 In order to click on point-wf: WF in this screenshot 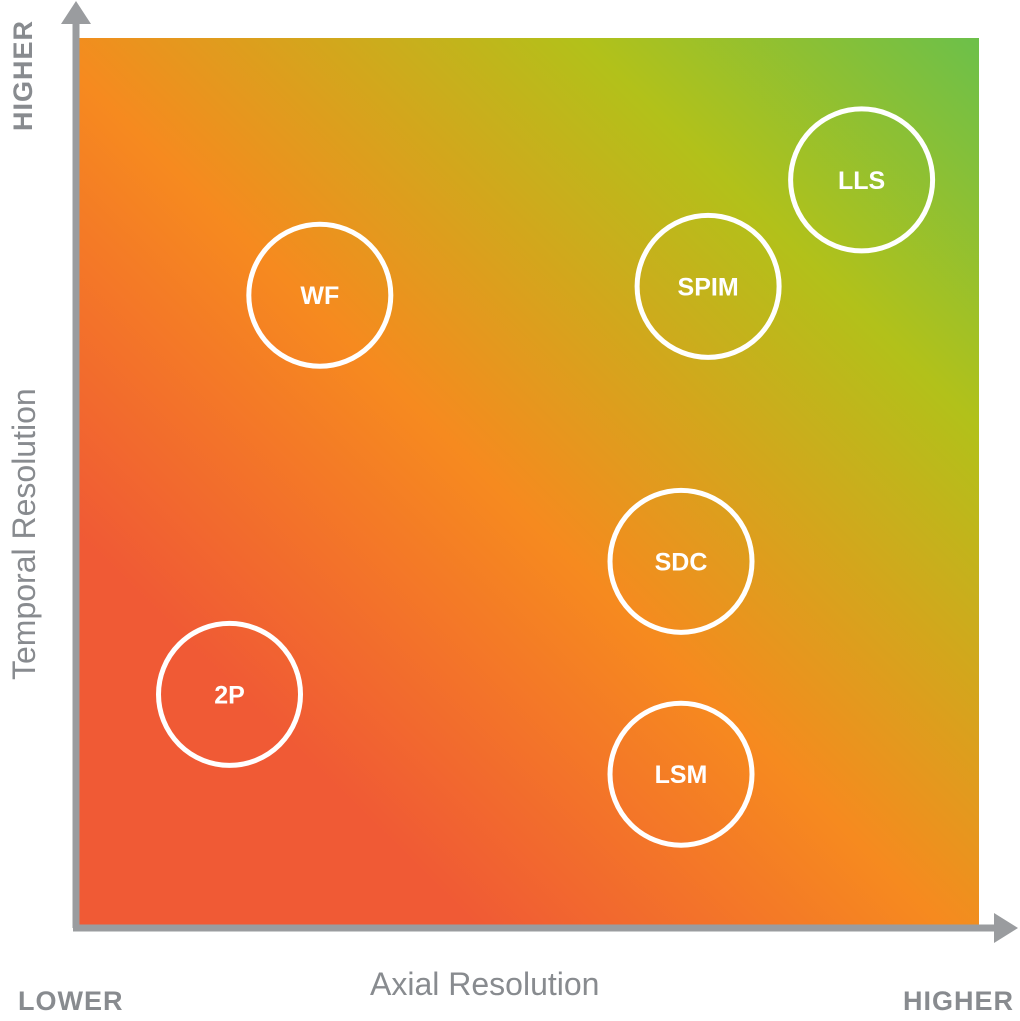, I will do `click(320, 295)`.